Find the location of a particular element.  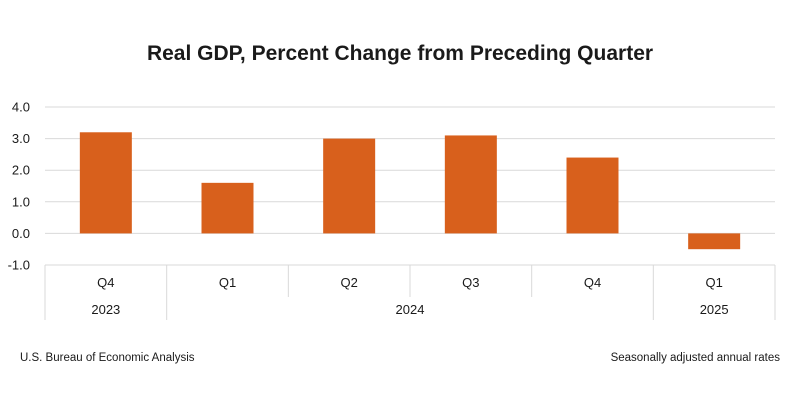

x-tick-label: Q2 is located at coordinates (348, 282).